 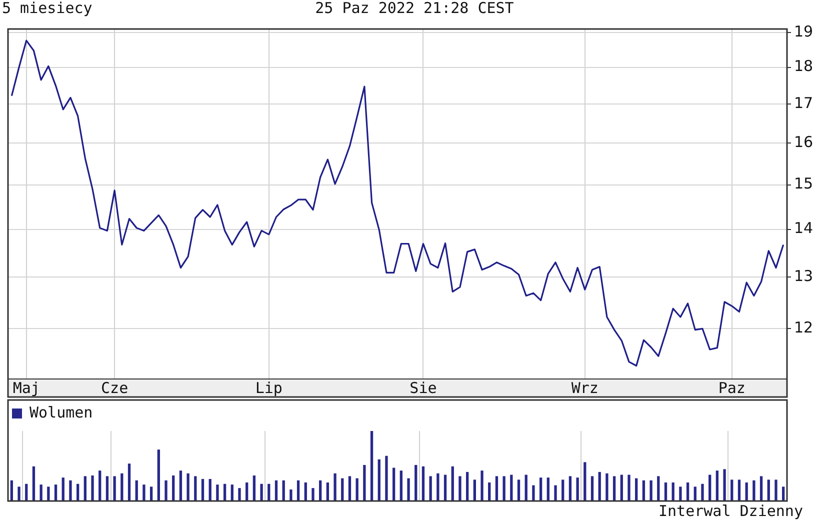 What do you see at coordinates (804, 276) in the screenshot?
I see `y-tick-label: 13` at bounding box center [804, 276].